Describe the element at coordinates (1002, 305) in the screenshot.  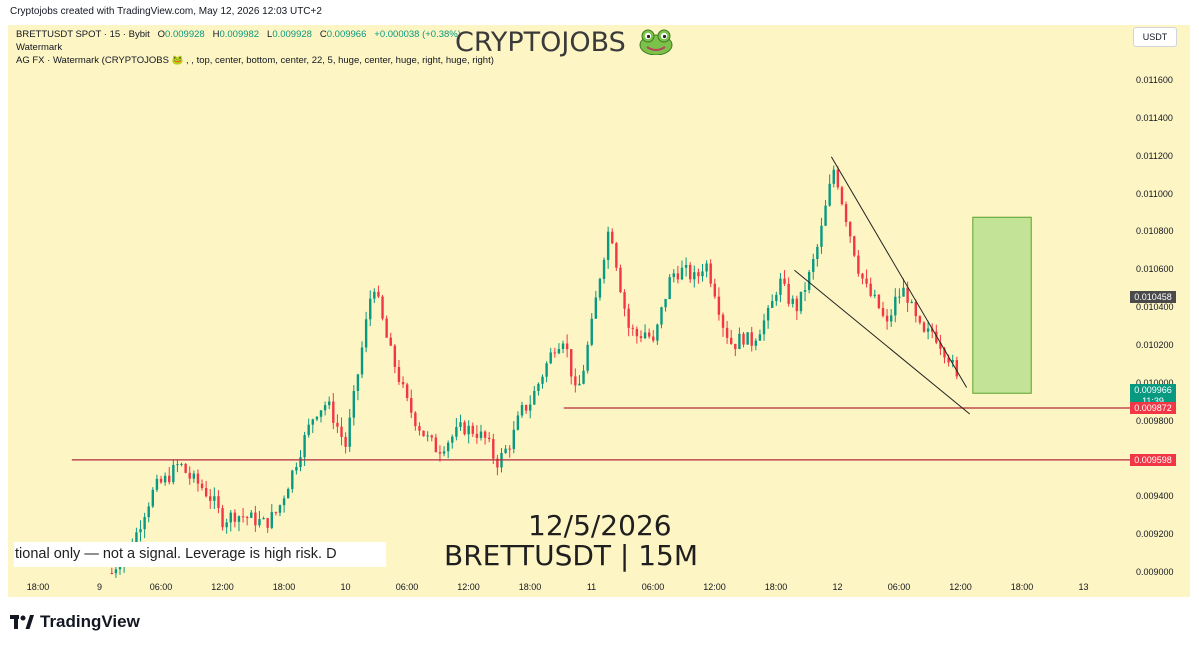
I see `target-zone` at that location.